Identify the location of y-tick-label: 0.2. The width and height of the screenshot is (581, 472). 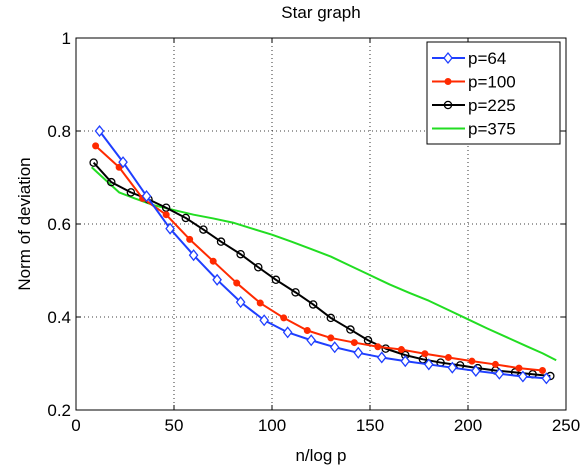
(59, 410).